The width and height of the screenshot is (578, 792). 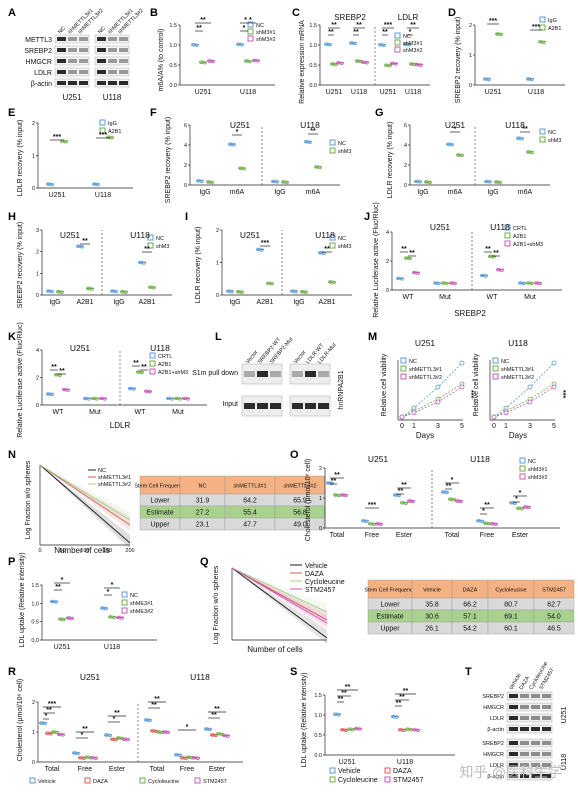 What do you see at coordinates (92, 61) in the screenshot?
I see `western-blot-a` at bounding box center [92, 61].